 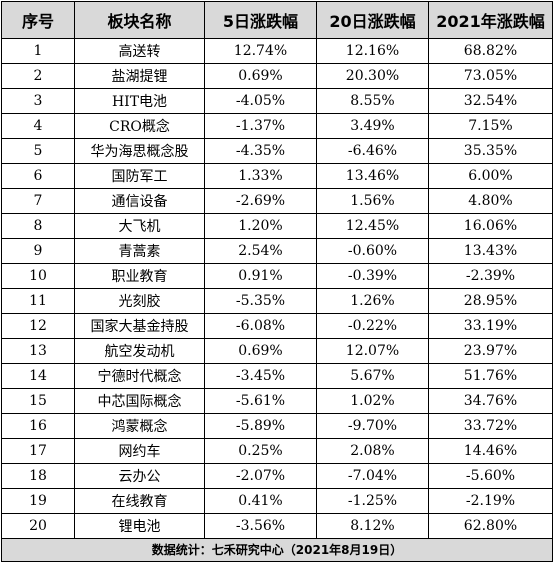 What do you see at coordinates (260, 351) in the screenshot?
I see `cell-5day-change: 0.69%` at bounding box center [260, 351].